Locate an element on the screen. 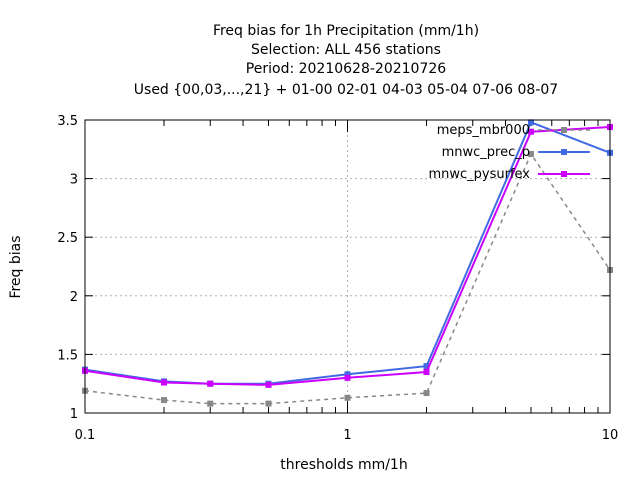 This screenshot has height=480, width=640. y-axis-label: Freq bias is located at coordinates (16, 266).